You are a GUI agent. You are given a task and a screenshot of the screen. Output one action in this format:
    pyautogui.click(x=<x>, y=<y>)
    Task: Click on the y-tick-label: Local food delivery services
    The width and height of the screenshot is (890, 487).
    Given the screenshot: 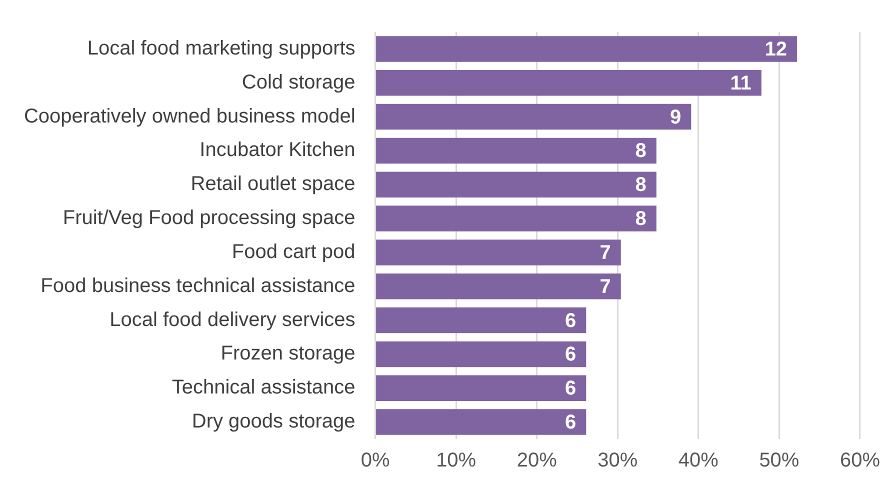 What is the action you would take?
    pyautogui.click(x=233, y=319)
    